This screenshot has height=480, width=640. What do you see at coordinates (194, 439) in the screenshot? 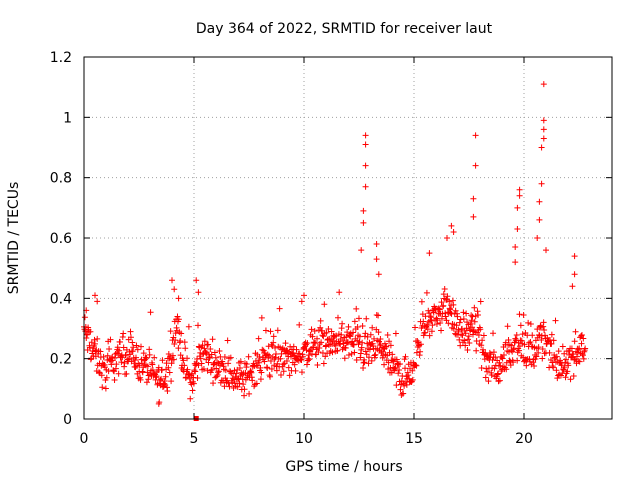
I see `x-tick-label: 5` at bounding box center [194, 439].